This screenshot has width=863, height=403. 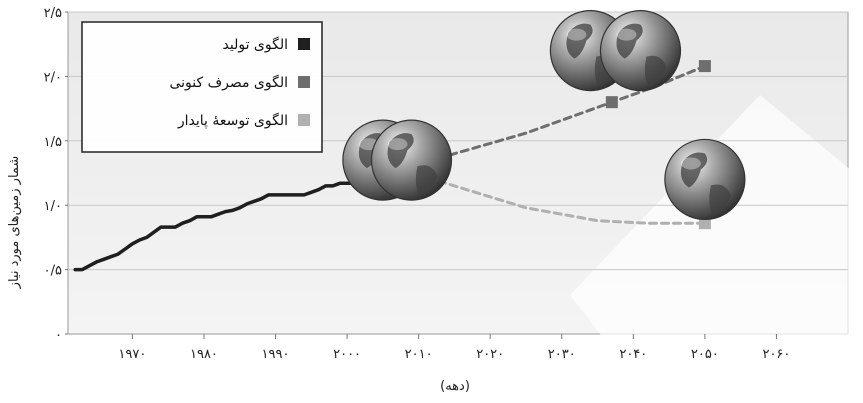 What do you see at coordinates (562, 354) in the screenshot?
I see `x-tick-label: ۲۰۳۰` at bounding box center [562, 354].